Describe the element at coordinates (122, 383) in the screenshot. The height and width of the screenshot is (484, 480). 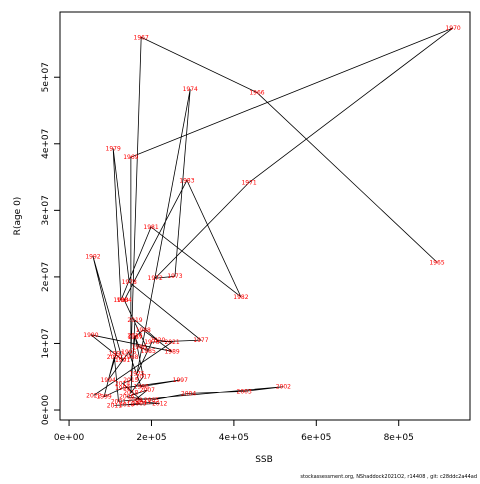
I see `year-label: 2014` at that location.